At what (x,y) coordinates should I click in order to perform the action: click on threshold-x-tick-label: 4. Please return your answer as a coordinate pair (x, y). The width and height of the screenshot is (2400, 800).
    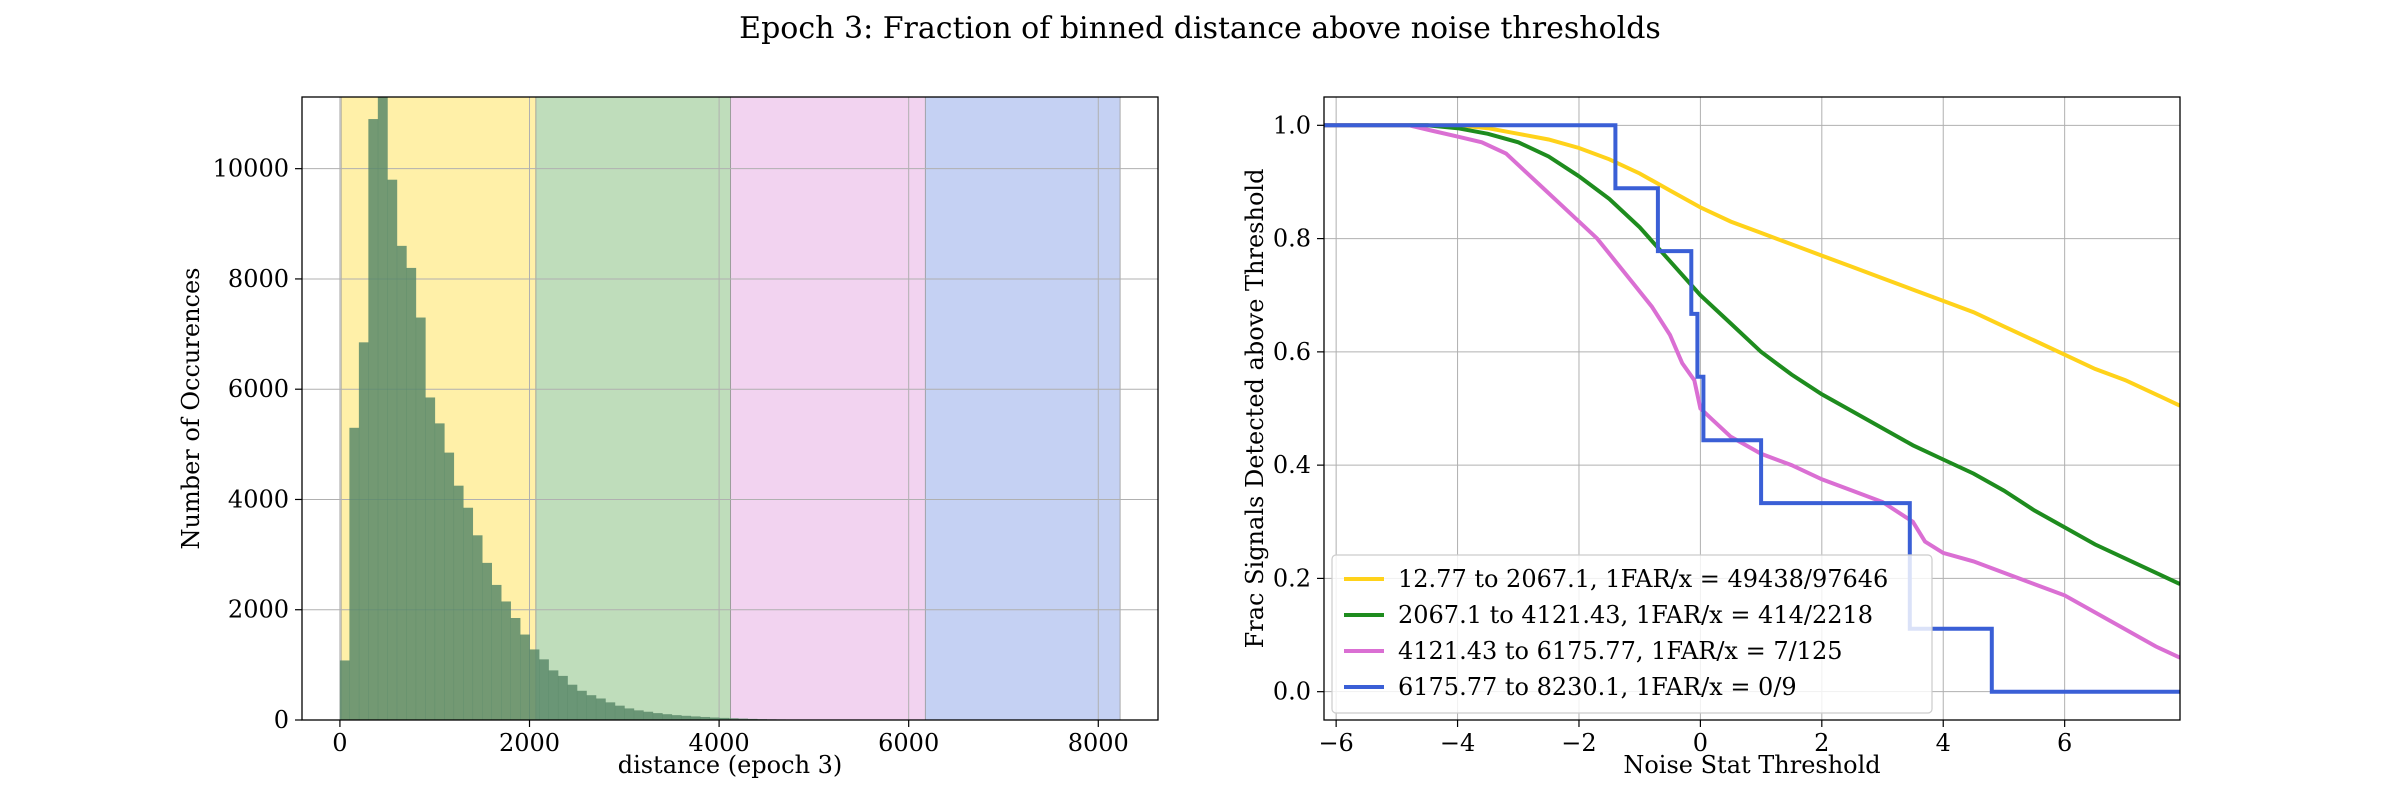
    Looking at the image, I should click on (1943, 743).